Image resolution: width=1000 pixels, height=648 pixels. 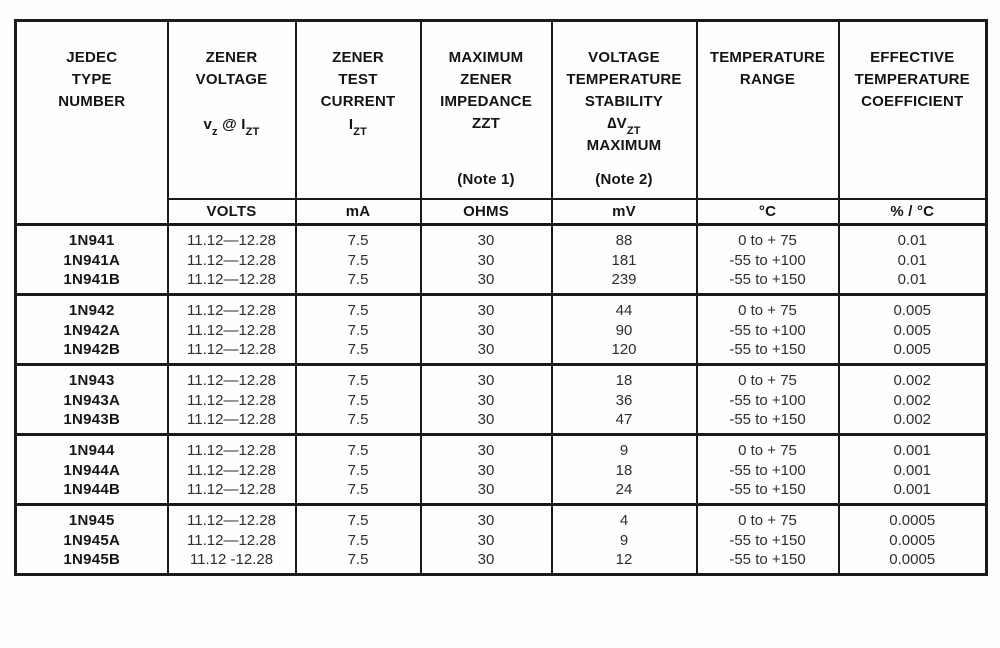 I want to click on column-title: ZENER TEST CURRENT, so click(x=358, y=80).